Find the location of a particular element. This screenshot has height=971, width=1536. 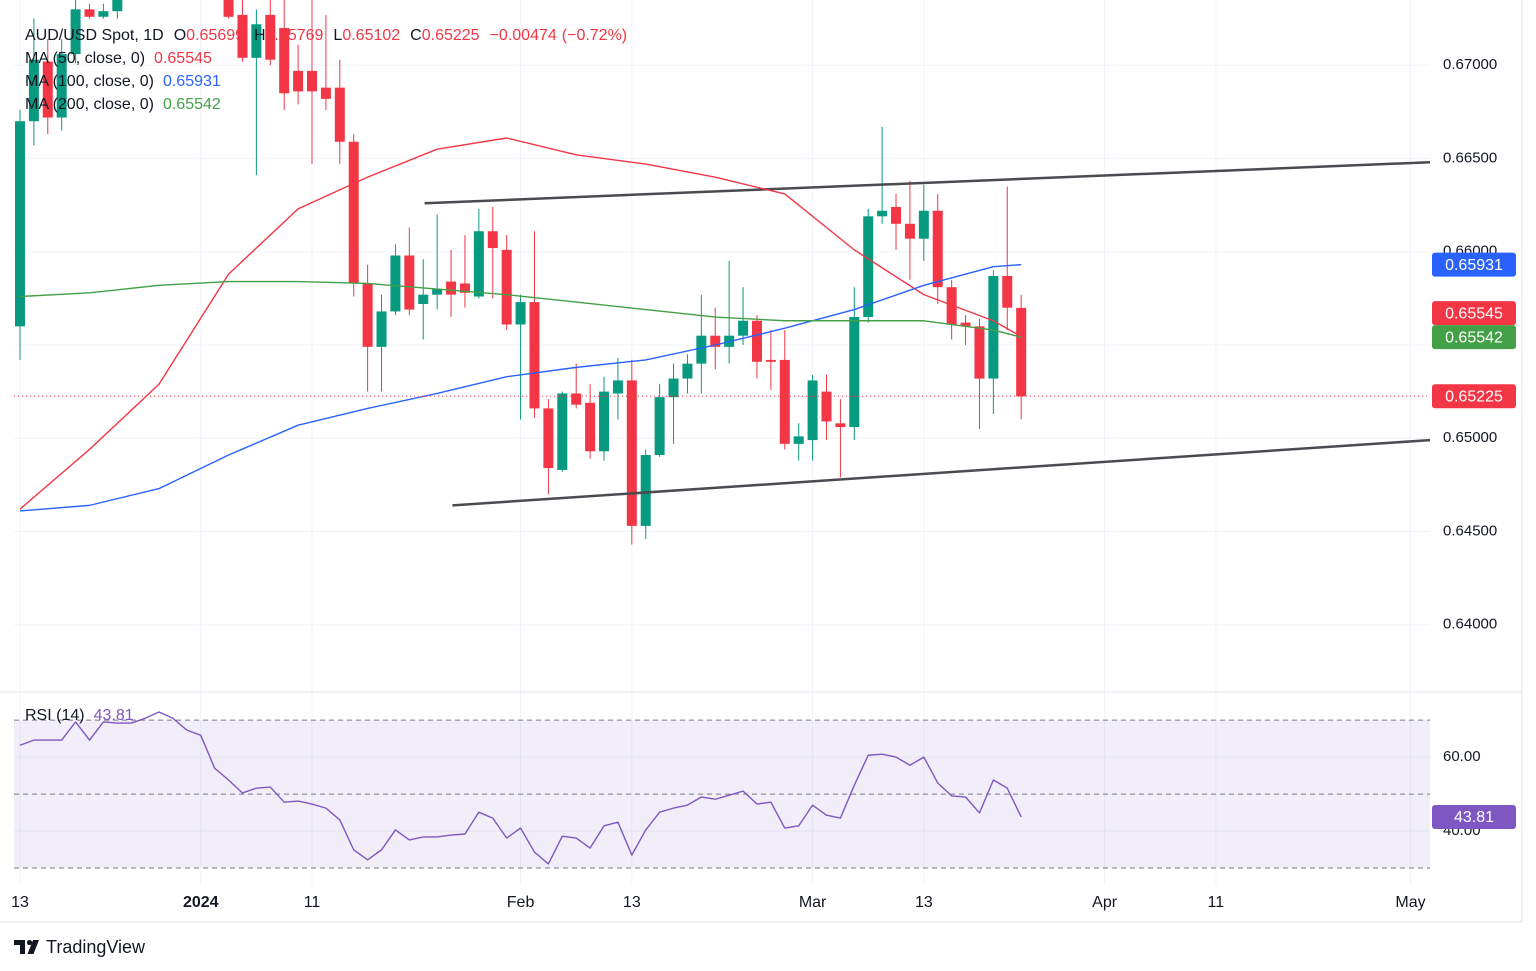

legend-value: 0.65542 is located at coordinates (192, 104).